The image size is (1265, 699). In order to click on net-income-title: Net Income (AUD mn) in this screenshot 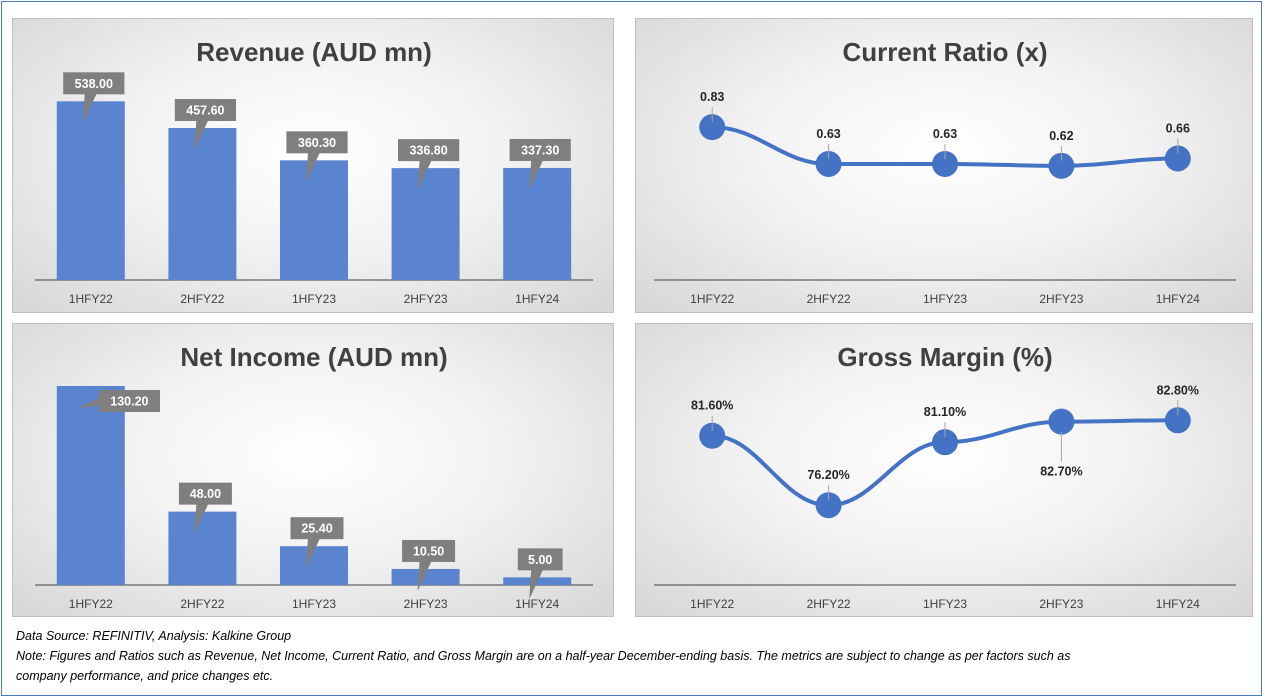, I will do `click(313, 357)`.